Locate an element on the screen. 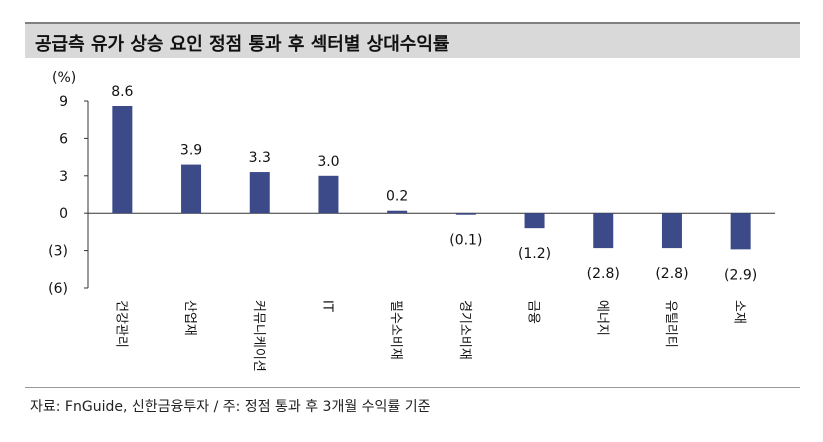 This screenshot has width=823, height=442. data-label: 8.6 is located at coordinates (122, 92).